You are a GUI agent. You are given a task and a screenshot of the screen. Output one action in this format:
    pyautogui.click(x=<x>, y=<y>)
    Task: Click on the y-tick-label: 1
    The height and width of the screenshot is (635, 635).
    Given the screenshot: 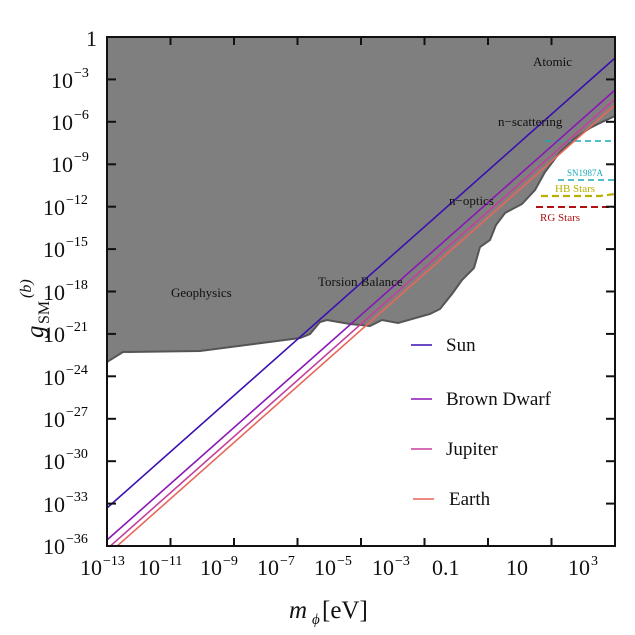 What is the action you would take?
    pyautogui.click(x=91, y=38)
    